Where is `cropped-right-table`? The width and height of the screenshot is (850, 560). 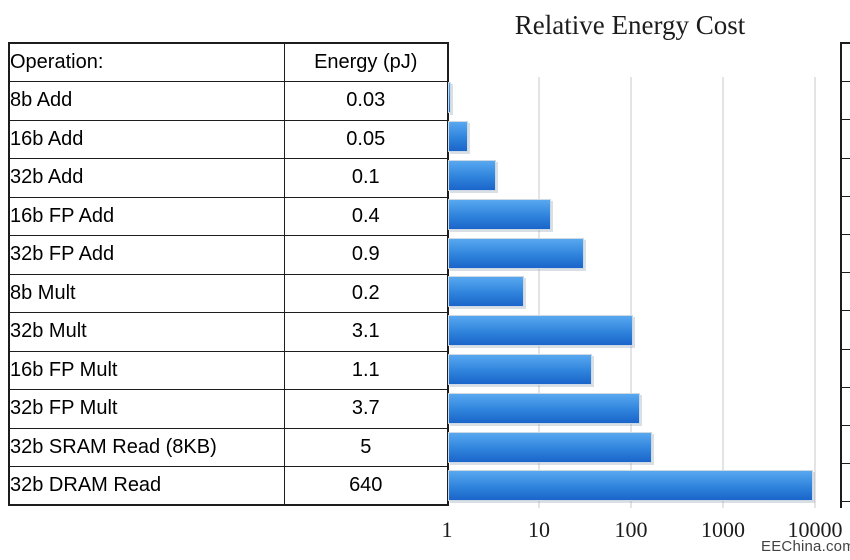 cropped-right-table is located at coordinates (845, 275).